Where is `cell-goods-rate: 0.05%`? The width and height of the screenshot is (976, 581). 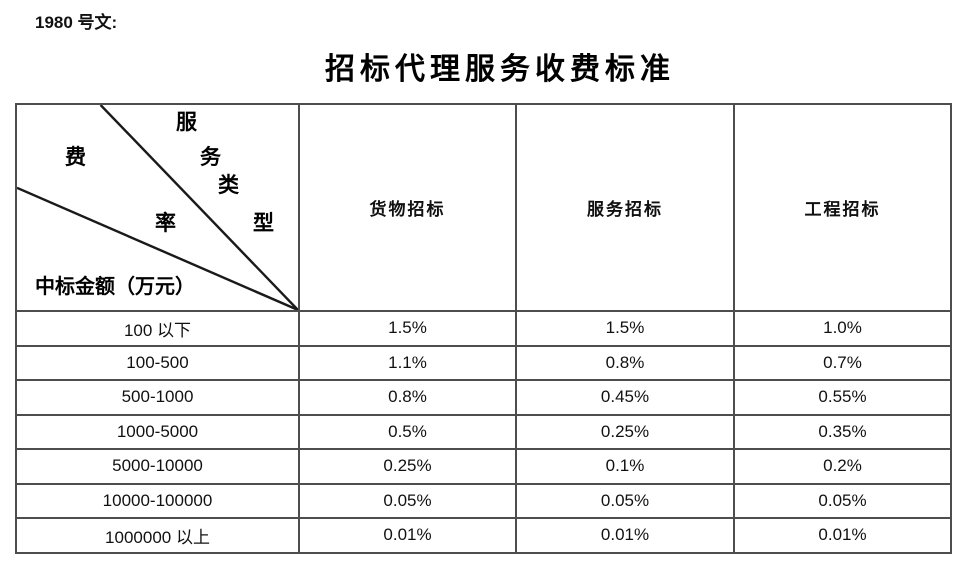
cell-goods-rate: 0.05% is located at coordinates (407, 500).